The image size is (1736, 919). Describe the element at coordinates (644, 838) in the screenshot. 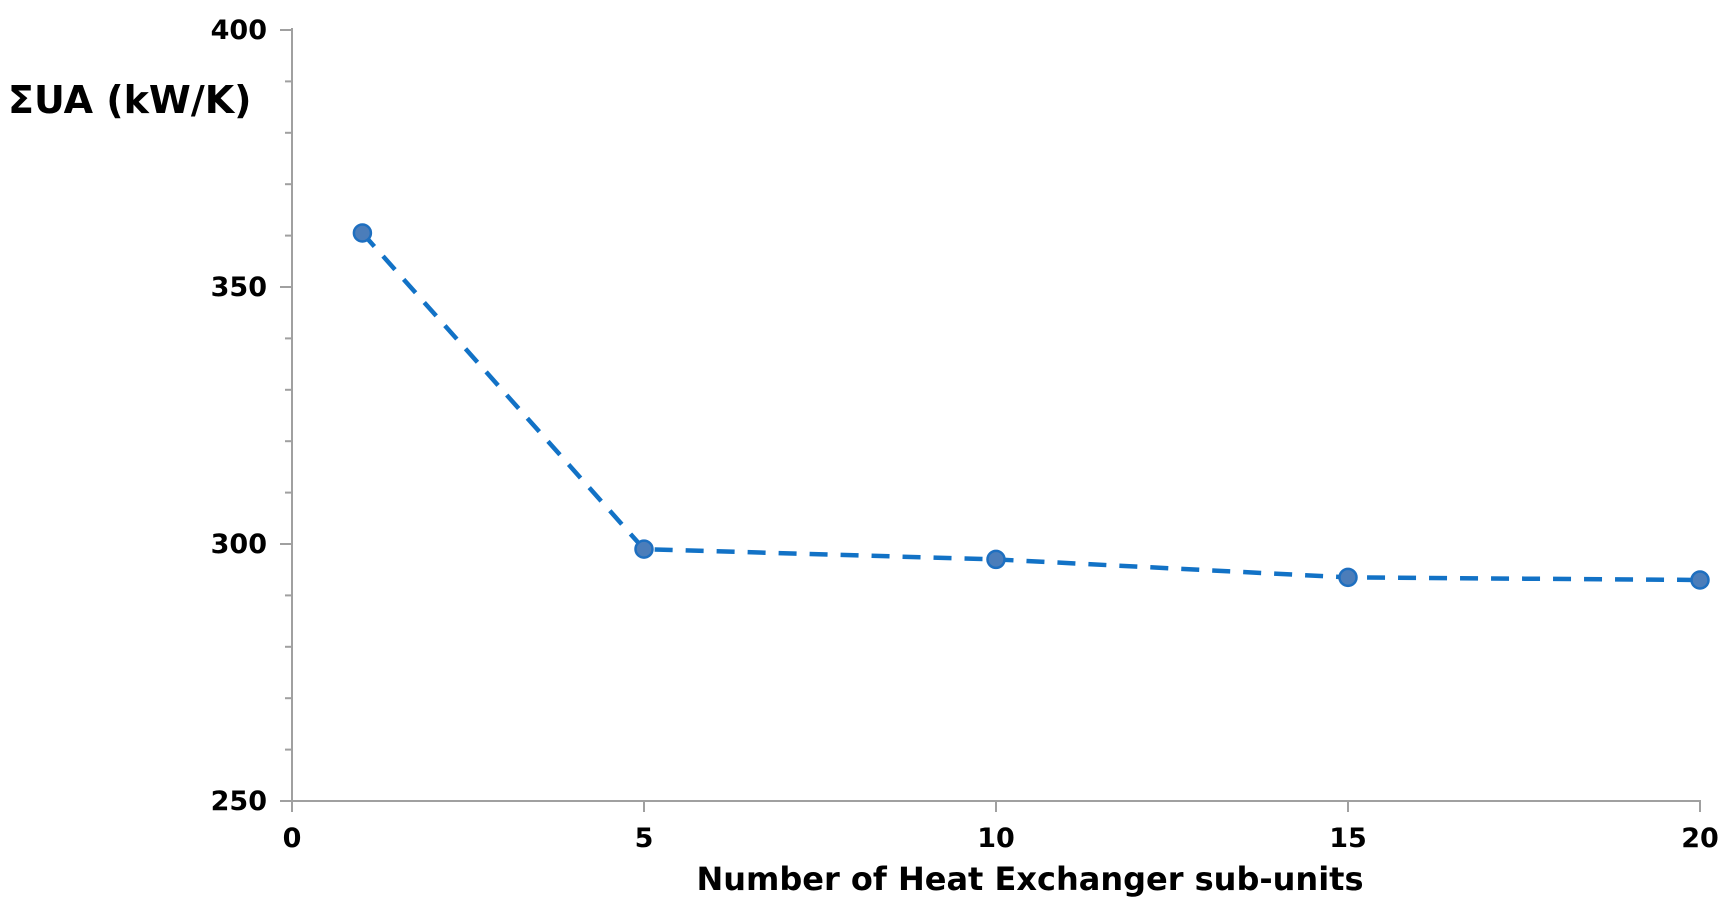

I see `x-tick-label: 5` at that location.